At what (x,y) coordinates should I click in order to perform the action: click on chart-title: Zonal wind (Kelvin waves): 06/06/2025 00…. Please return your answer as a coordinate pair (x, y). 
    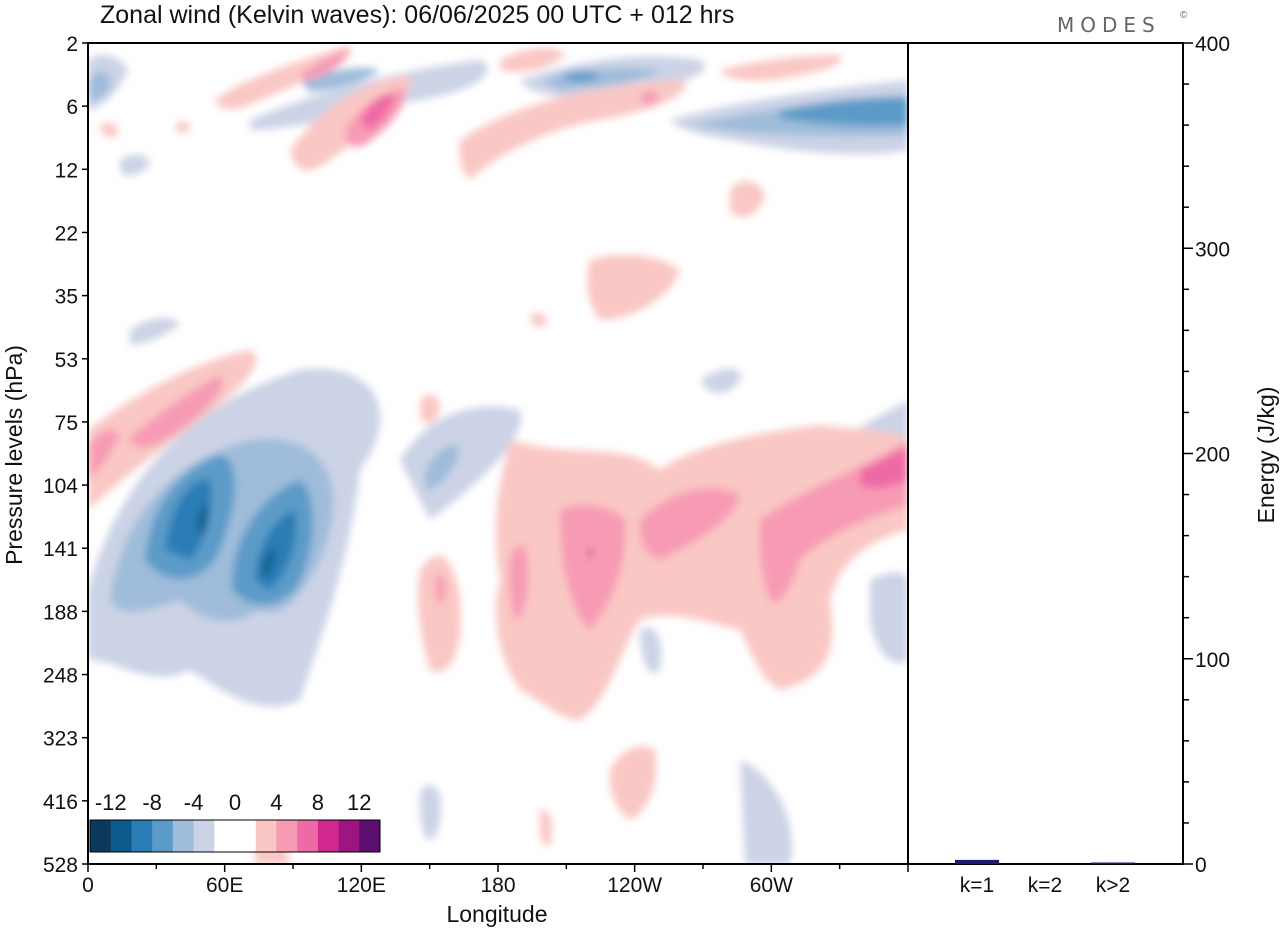
    Looking at the image, I should click on (417, 15).